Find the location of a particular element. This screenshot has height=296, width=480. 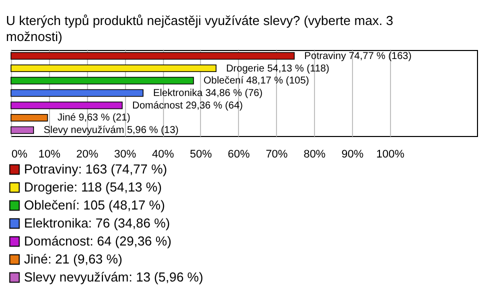

x-tick-label: 90% is located at coordinates (352, 154).